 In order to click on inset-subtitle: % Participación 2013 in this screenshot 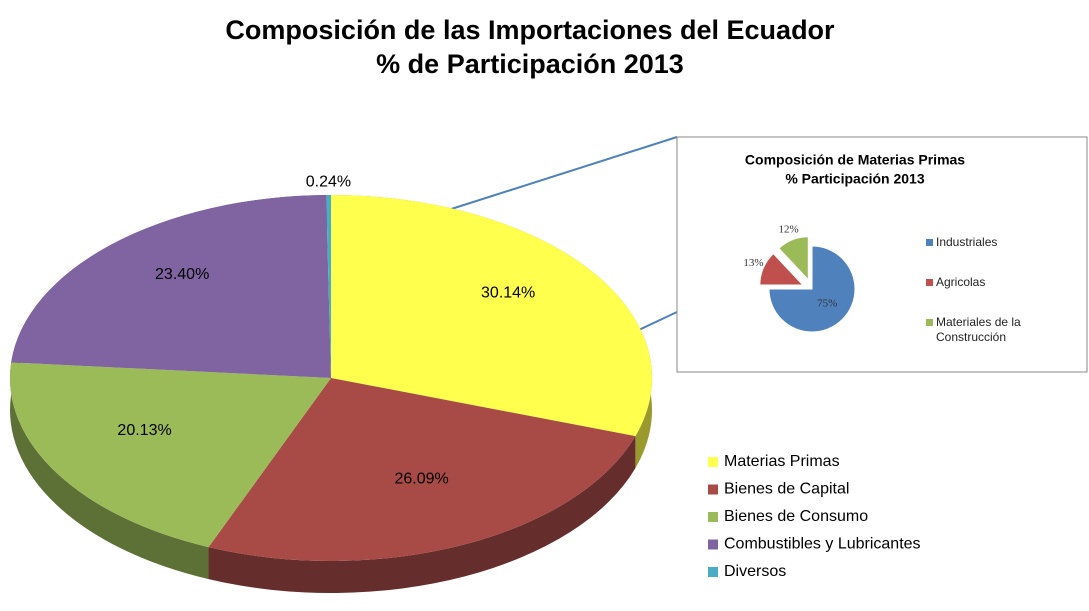, I will do `click(855, 179)`.